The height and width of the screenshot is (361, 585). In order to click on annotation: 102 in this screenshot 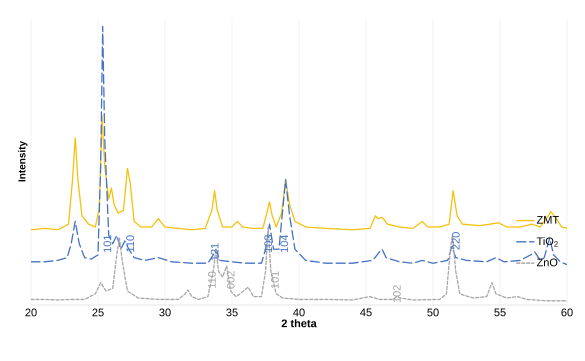, I will do `click(396, 293)`.